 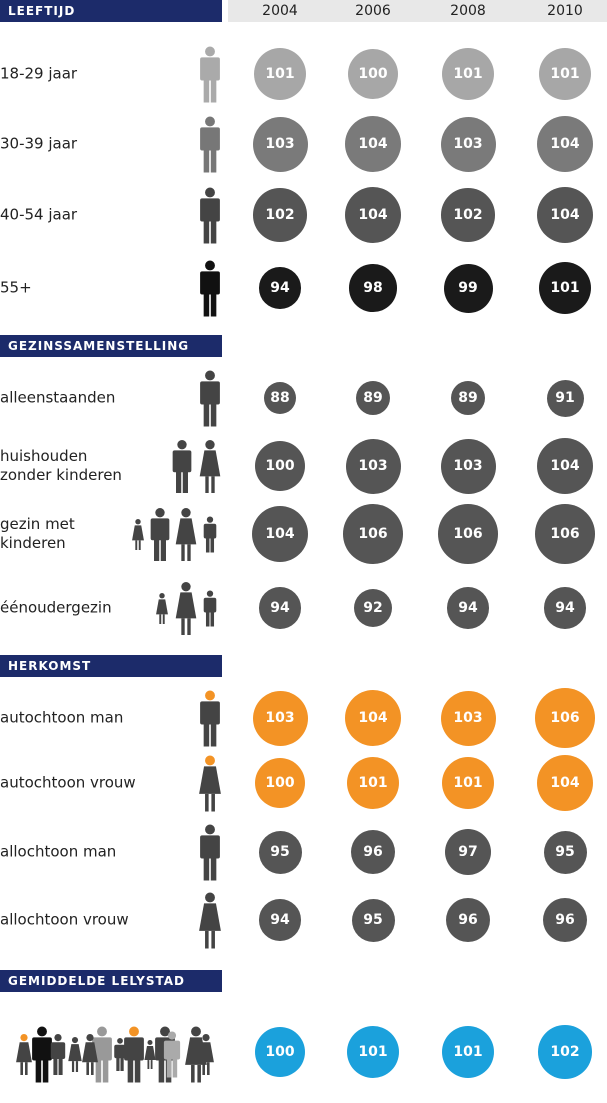 I want to click on value-bubble: 98, so click(x=373, y=288).